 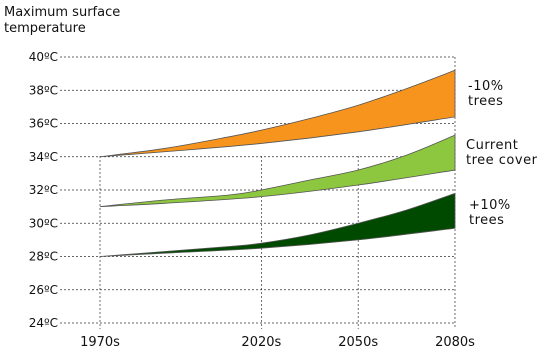 I want to click on y-tick-label: 28ºC, so click(x=43, y=257).